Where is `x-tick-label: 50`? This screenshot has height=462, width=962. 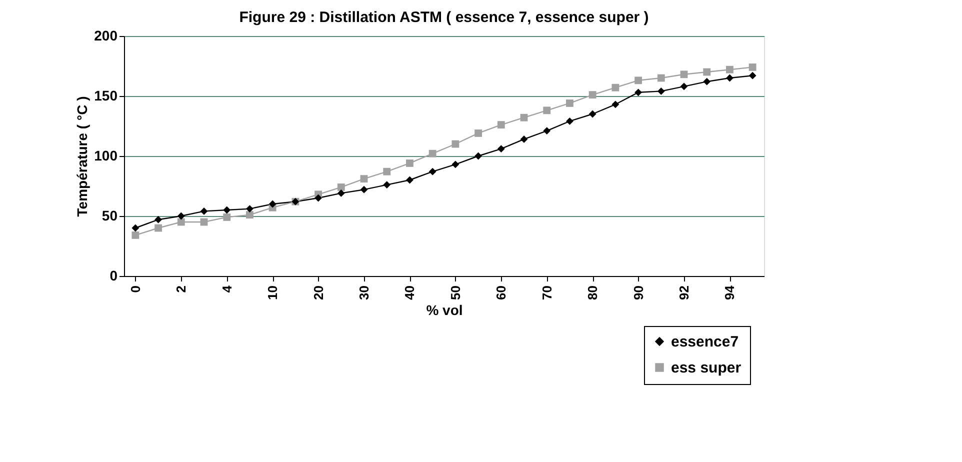
x-tick-label: 50 is located at coordinates (455, 293).